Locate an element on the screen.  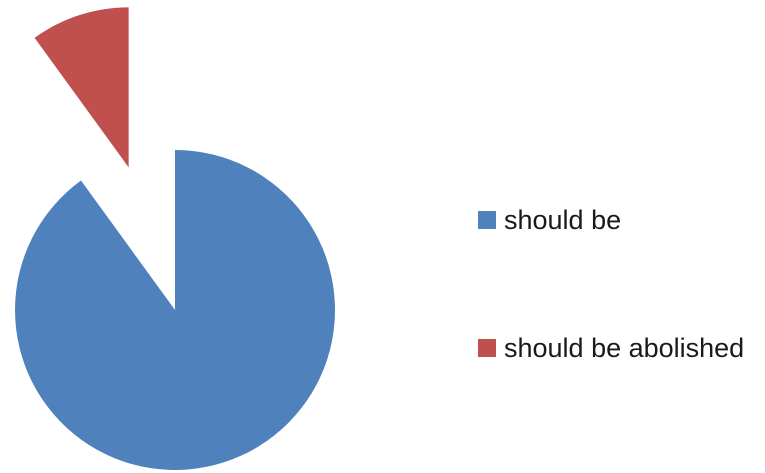
pie-slice-should-be-abolished is located at coordinates (81, 87).